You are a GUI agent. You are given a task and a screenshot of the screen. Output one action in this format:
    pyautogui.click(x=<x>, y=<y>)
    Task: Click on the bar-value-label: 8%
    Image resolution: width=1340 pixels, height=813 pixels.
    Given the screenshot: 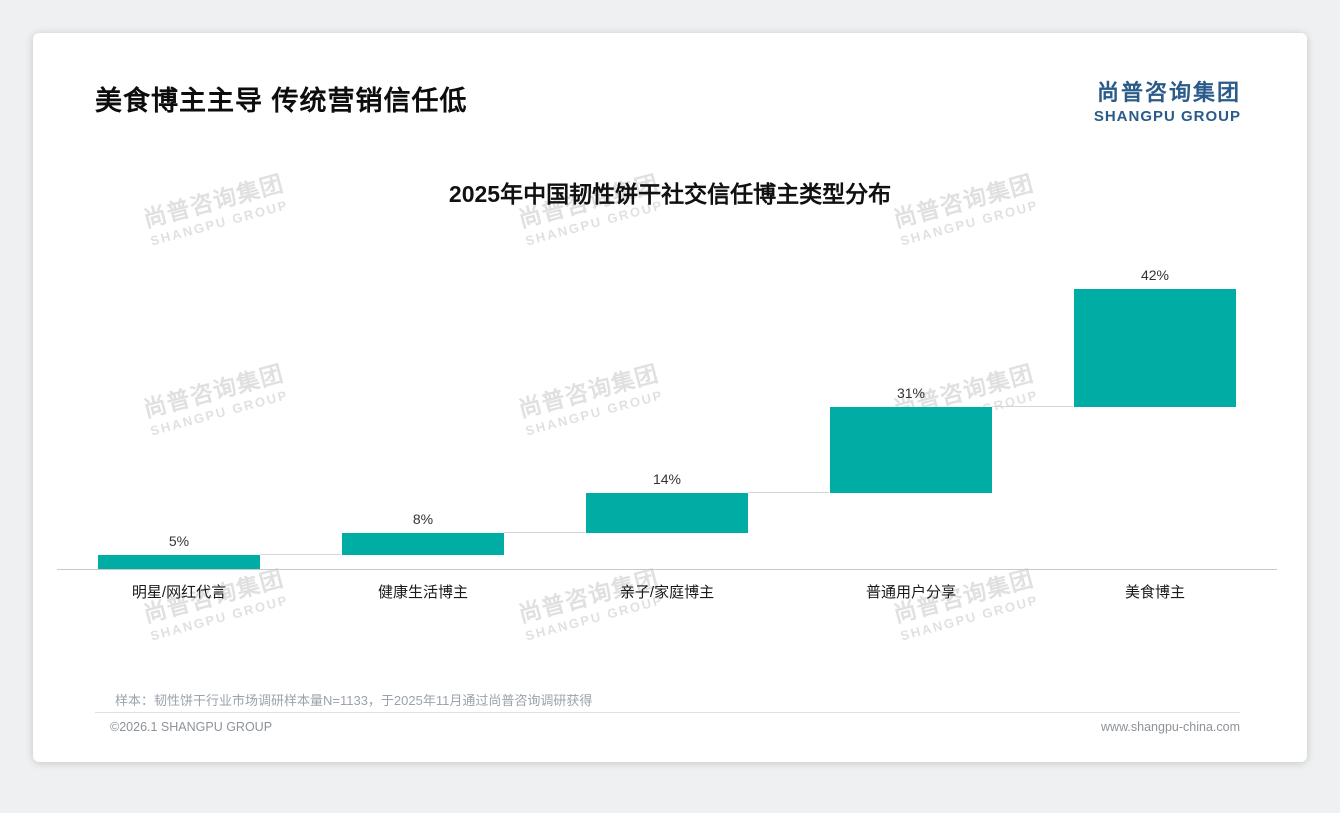 What is the action you would take?
    pyautogui.click(x=423, y=518)
    